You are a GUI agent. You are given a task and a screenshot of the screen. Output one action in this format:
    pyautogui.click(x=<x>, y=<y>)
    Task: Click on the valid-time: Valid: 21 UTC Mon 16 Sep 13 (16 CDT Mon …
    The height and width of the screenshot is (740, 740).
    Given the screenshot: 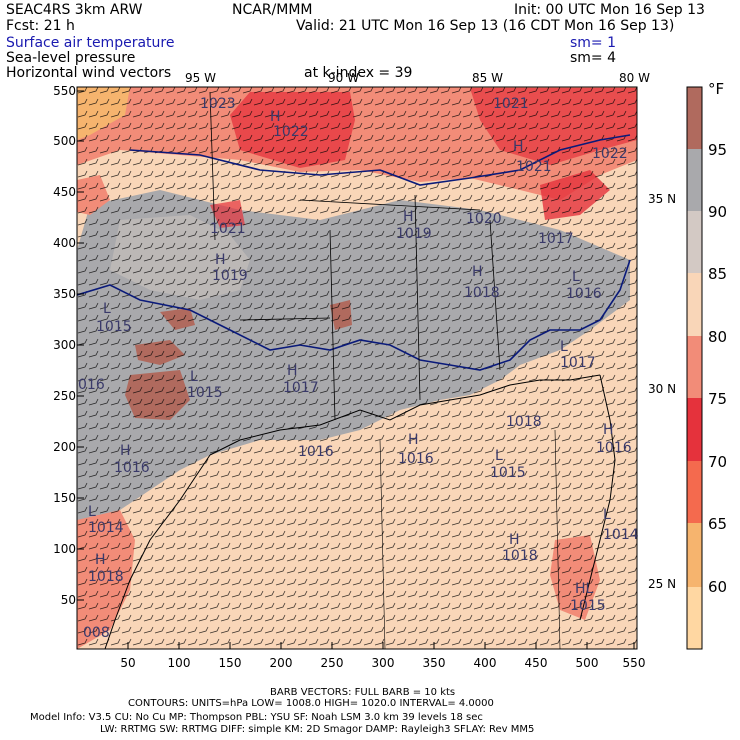 What is the action you would take?
    pyautogui.click(x=485, y=26)
    